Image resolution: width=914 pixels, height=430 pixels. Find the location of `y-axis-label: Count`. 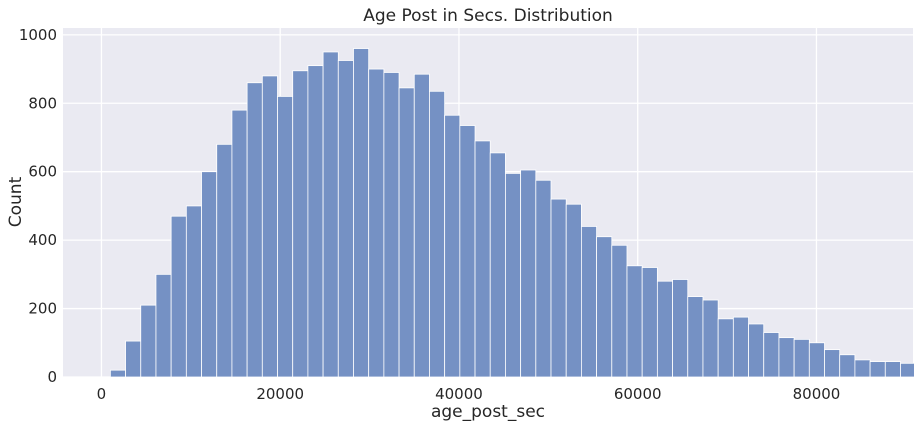

y-axis-label: Count is located at coordinates (16, 201).